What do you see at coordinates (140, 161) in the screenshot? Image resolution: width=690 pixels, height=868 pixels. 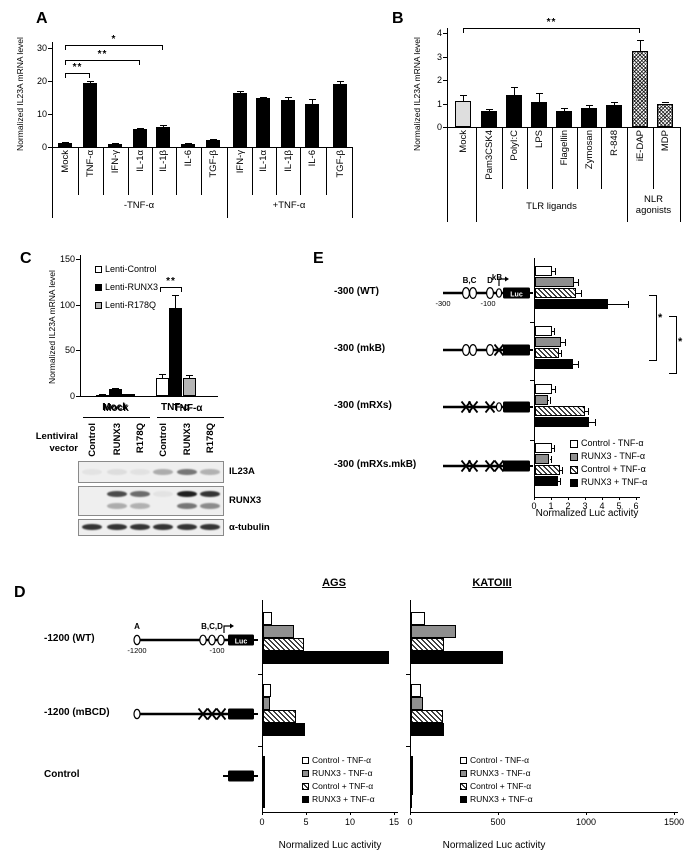 I see `category-label: IL-1α` at bounding box center [140, 161].